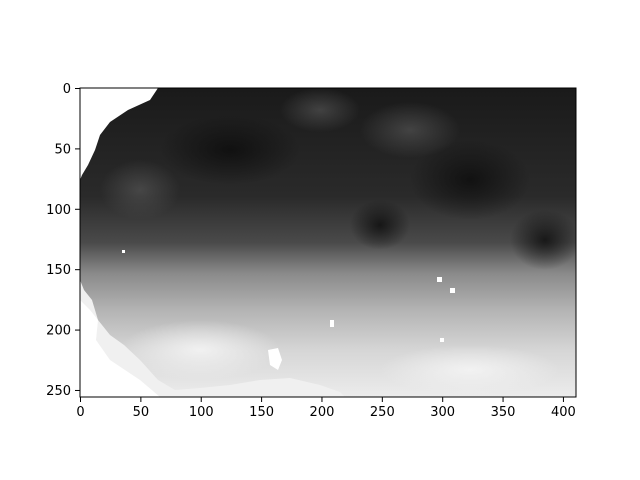 This screenshot has height=480, width=640. I want to click on x-tick-label: 0, so click(80, 412).